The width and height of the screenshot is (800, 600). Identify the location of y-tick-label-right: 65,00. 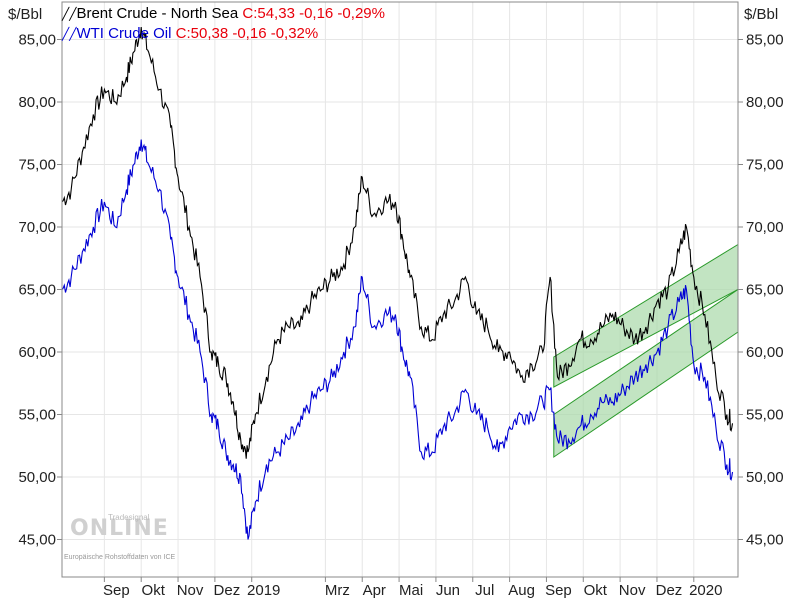
(765, 290).